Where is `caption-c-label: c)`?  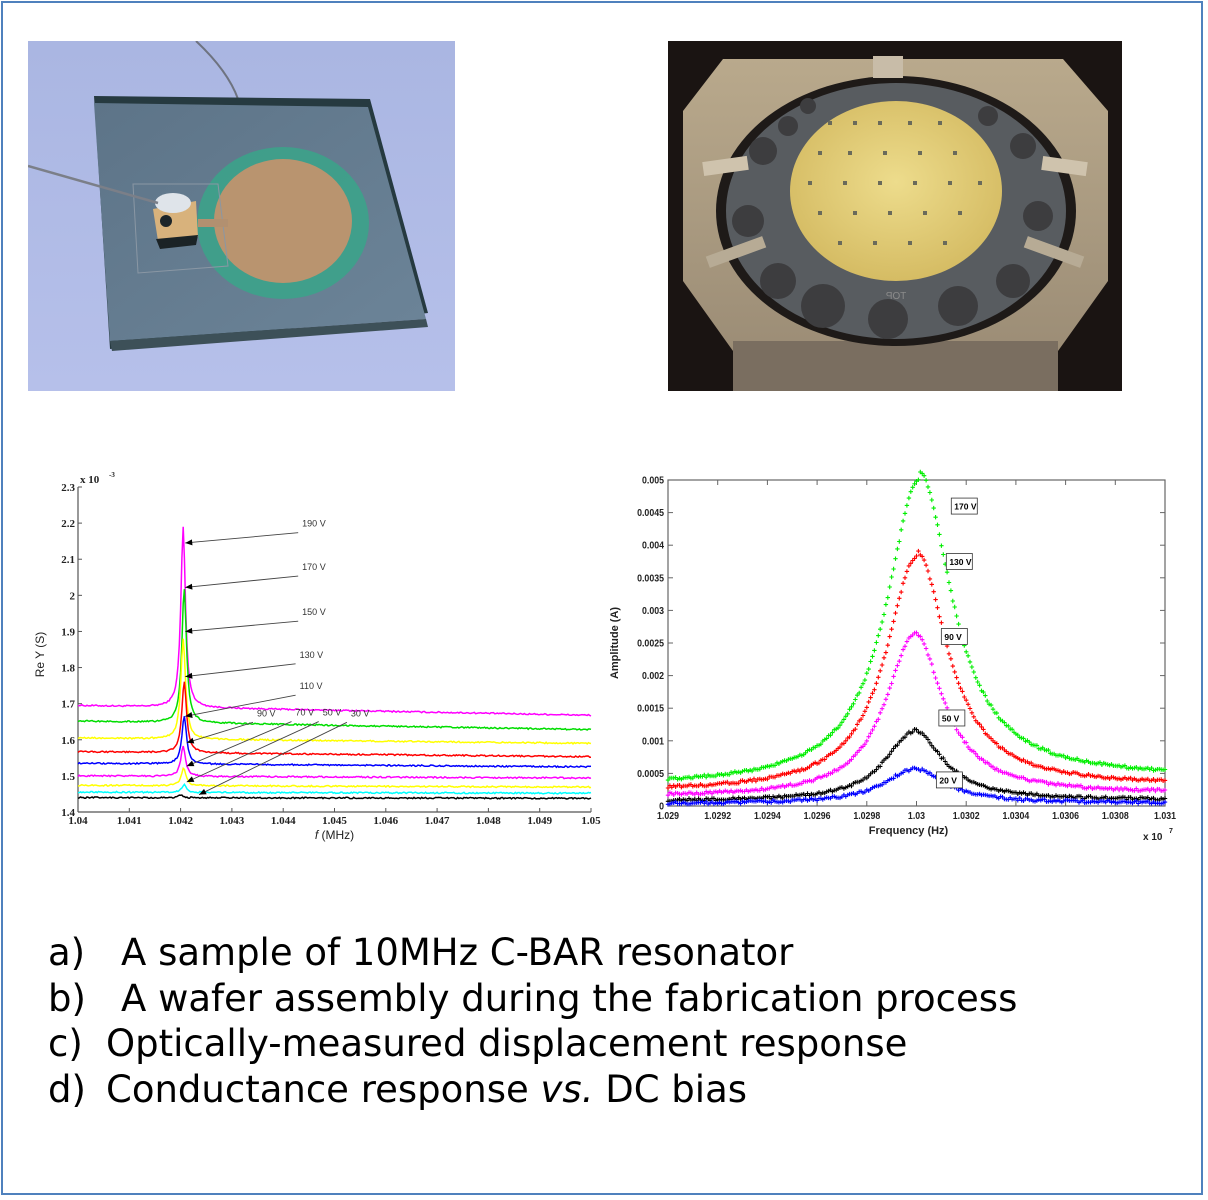 caption-c-label: c) is located at coordinates (65, 1043).